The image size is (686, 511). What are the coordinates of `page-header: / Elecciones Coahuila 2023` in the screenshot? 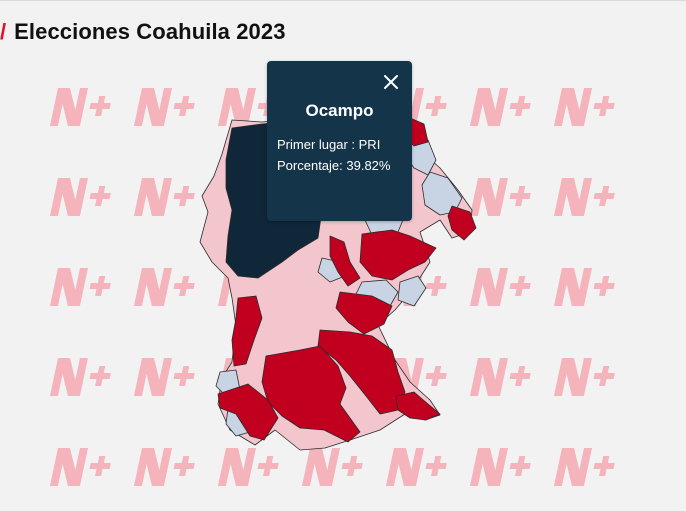 It's located at (143, 32).